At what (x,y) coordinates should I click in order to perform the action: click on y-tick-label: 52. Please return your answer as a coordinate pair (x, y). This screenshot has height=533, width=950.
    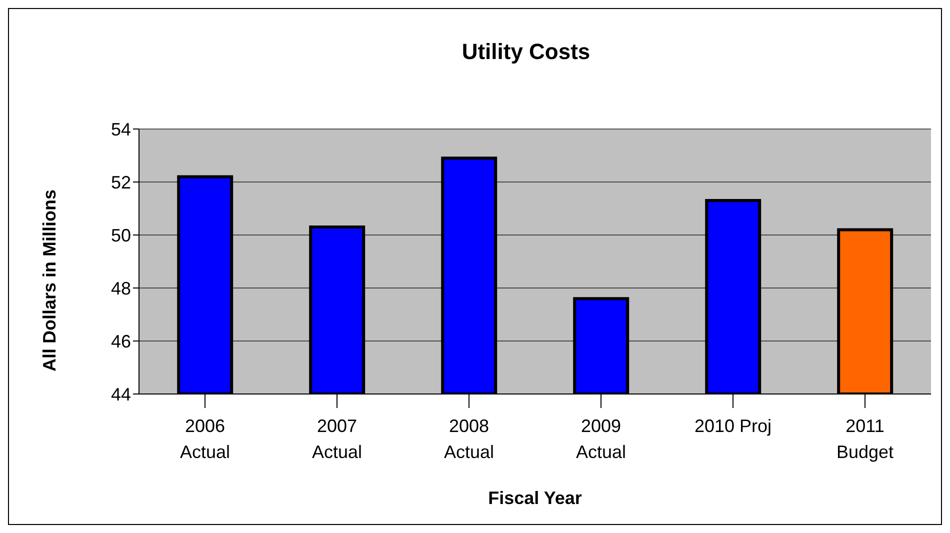
    Looking at the image, I should click on (120, 182).